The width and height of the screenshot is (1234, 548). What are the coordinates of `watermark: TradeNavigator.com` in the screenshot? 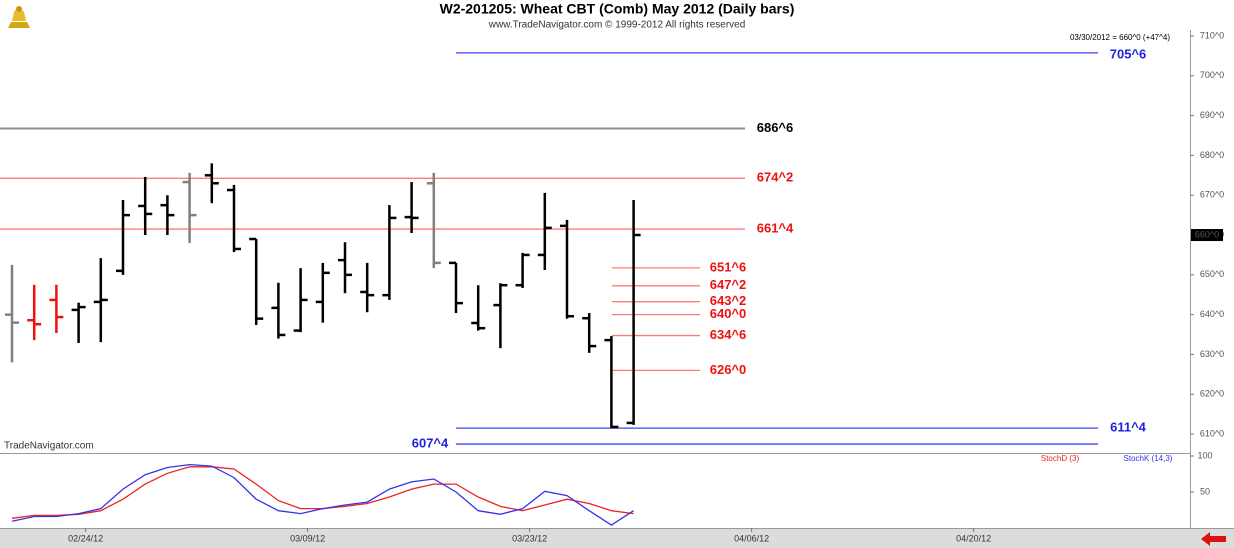 It's located at (49, 446).